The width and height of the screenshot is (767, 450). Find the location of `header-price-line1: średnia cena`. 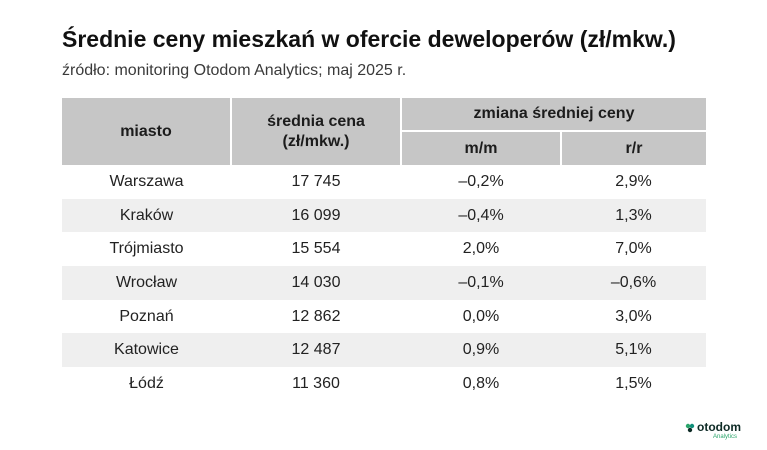

header-price-line1: średnia cena is located at coordinates (316, 121).